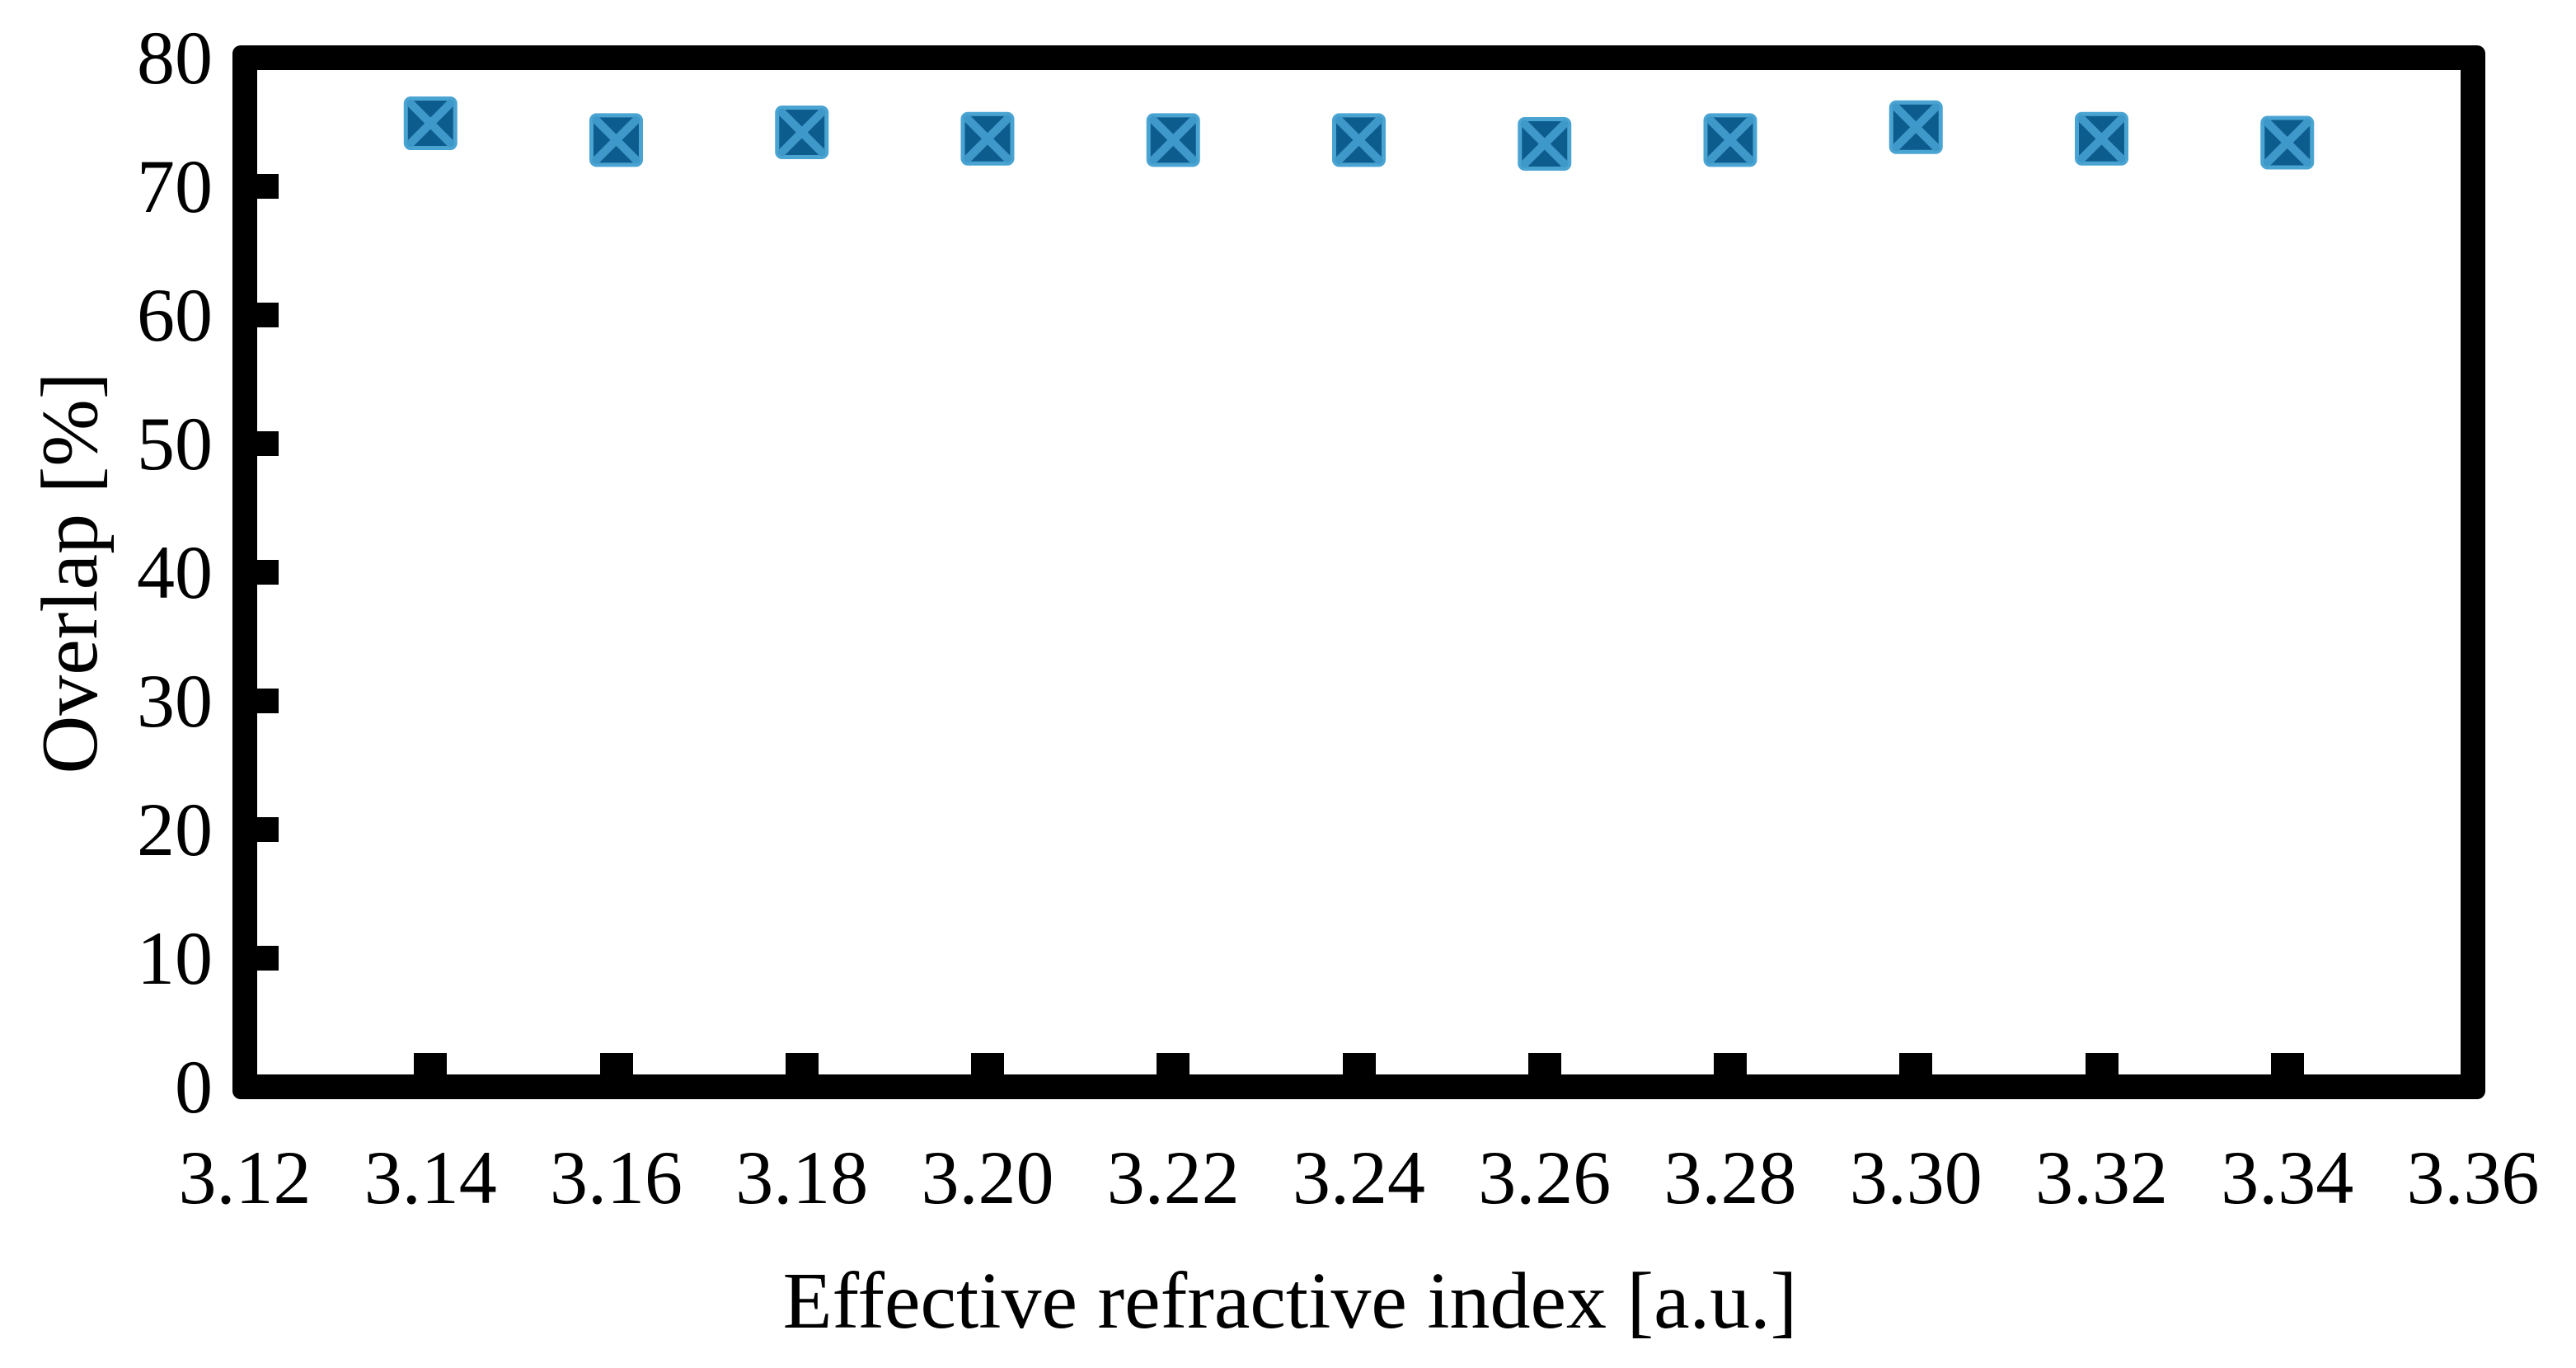 The width and height of the screenshot is (2576, 1368). Describe the element at coordinates (617, 1177) in the screenshot. I see `x-tick-label-3.16: 3.16` at that location.